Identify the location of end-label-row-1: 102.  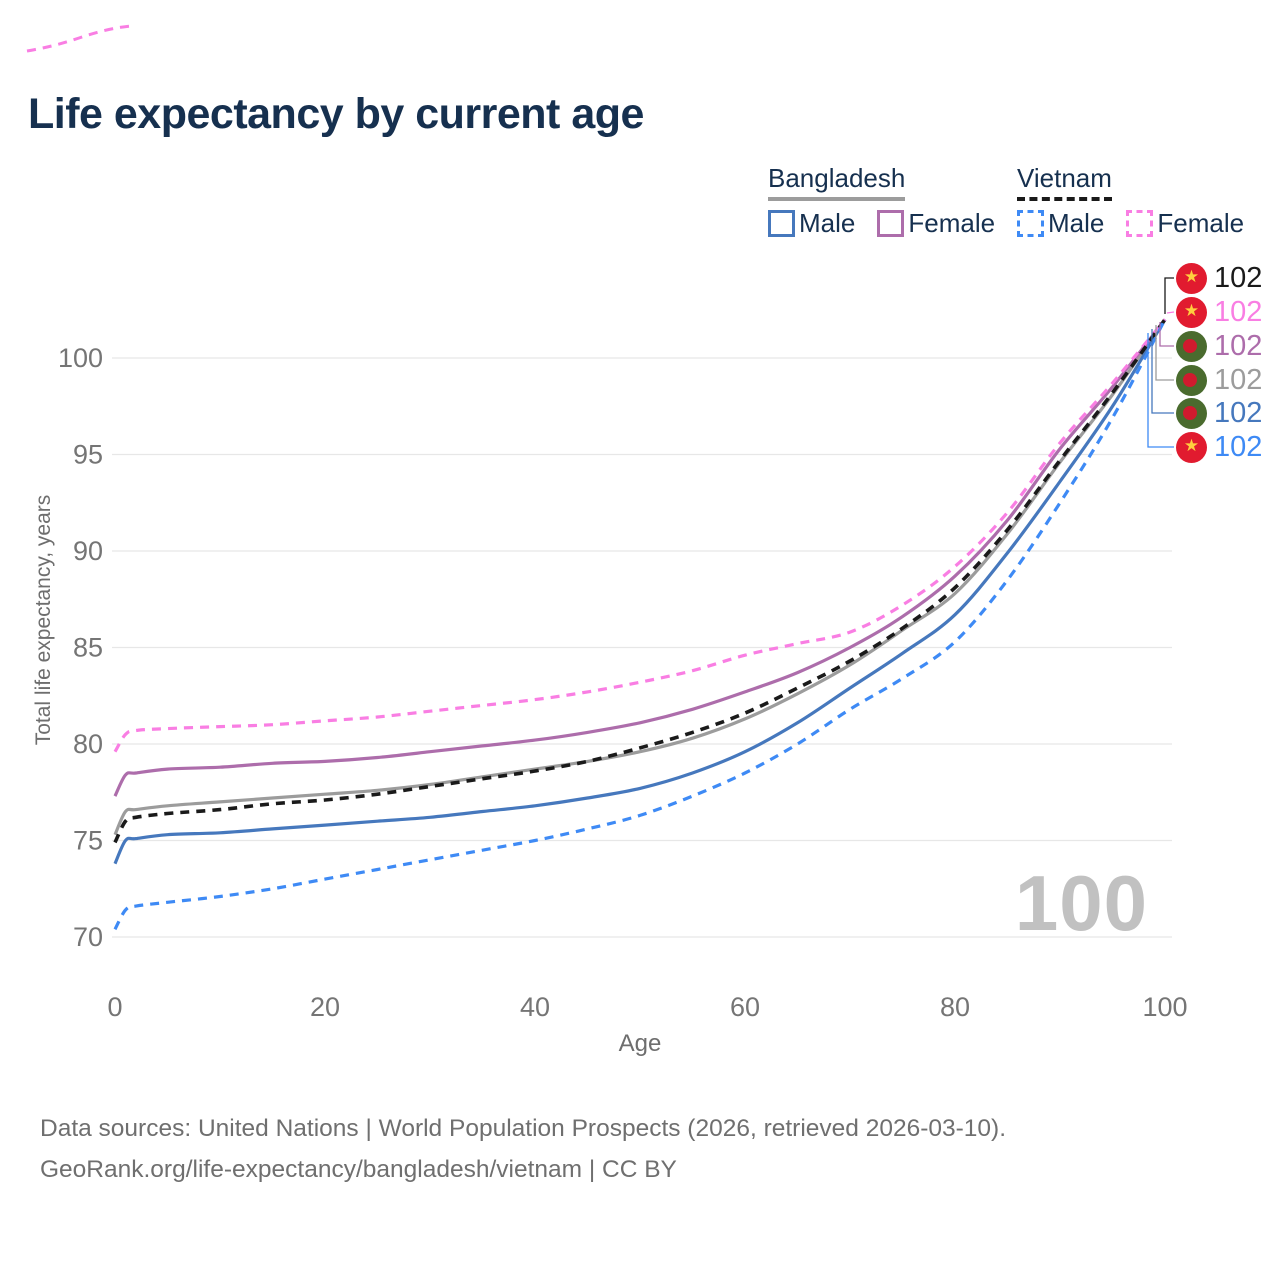
(1219, 312).